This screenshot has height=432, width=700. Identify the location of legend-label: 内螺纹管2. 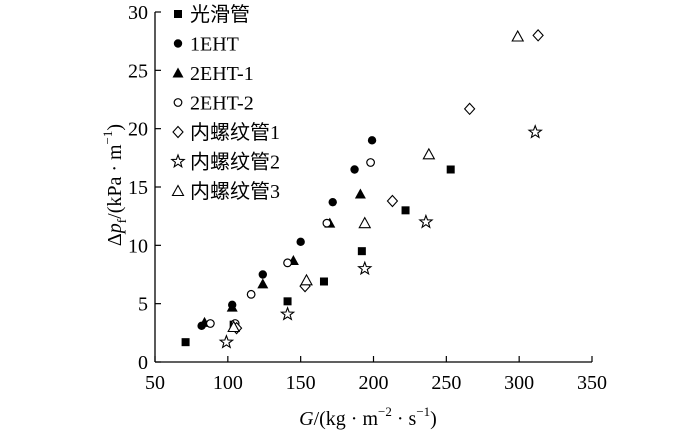
(235, 162).